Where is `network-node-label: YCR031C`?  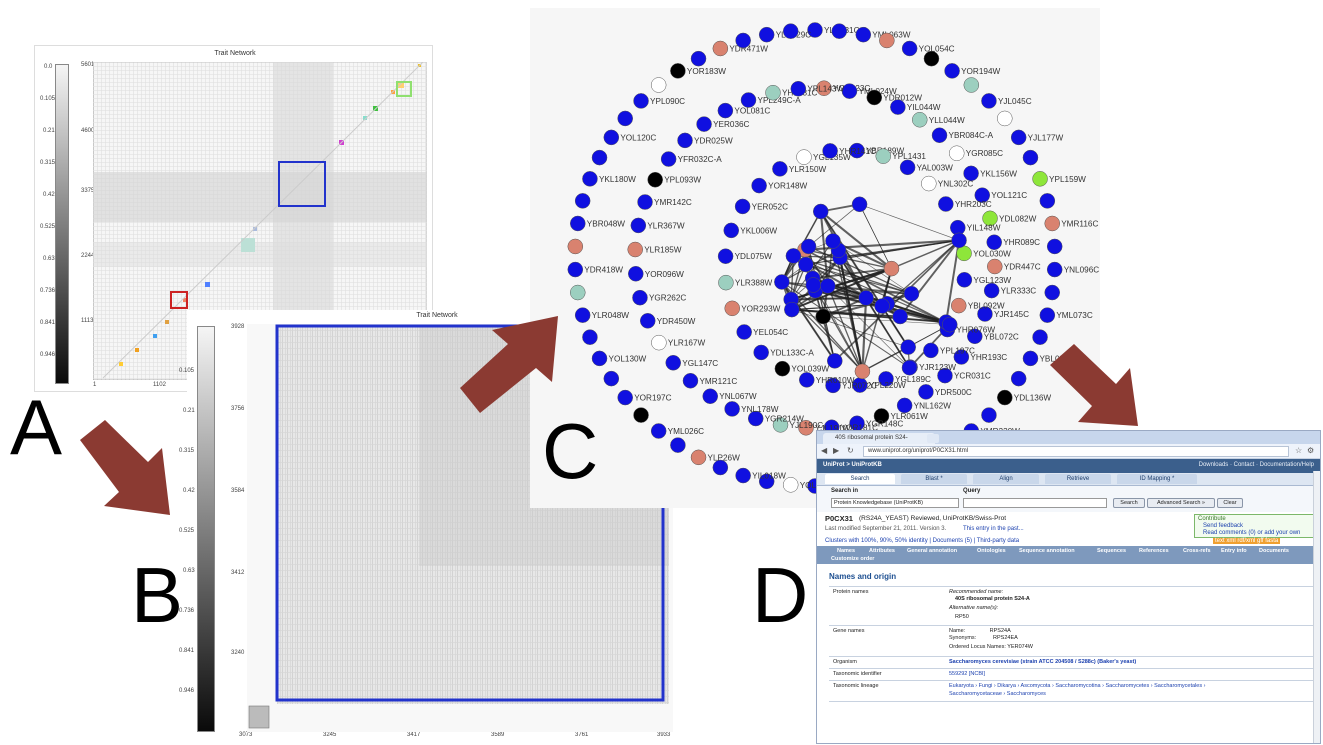
network-node-label: YCR031C is located at coordinates (972, 376).